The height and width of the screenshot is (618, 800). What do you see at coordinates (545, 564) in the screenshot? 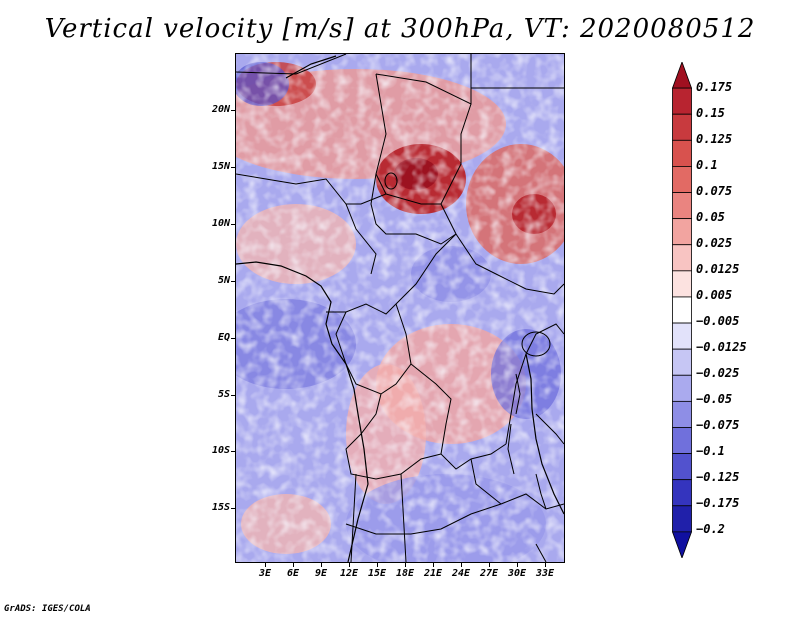
I see `lon-tick-33e` at bounding box center [545, 564].